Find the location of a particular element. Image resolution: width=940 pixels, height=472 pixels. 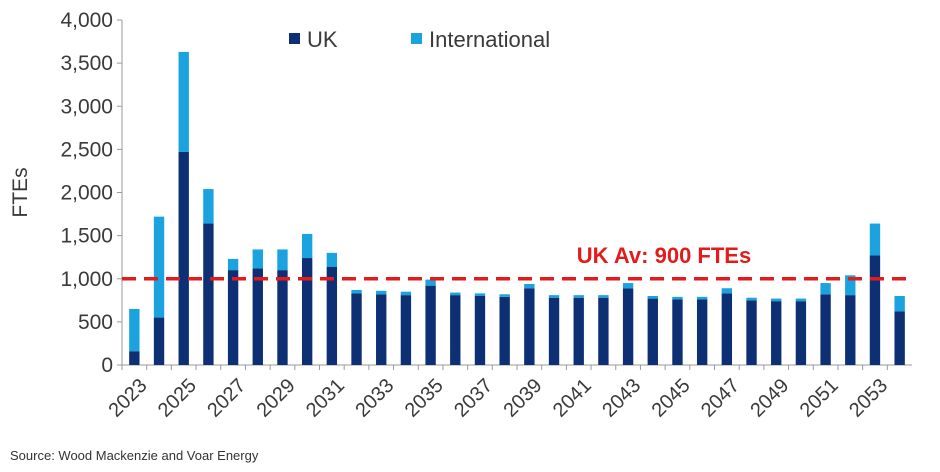

bar-international-2035 is located at coordinates (430, 282).